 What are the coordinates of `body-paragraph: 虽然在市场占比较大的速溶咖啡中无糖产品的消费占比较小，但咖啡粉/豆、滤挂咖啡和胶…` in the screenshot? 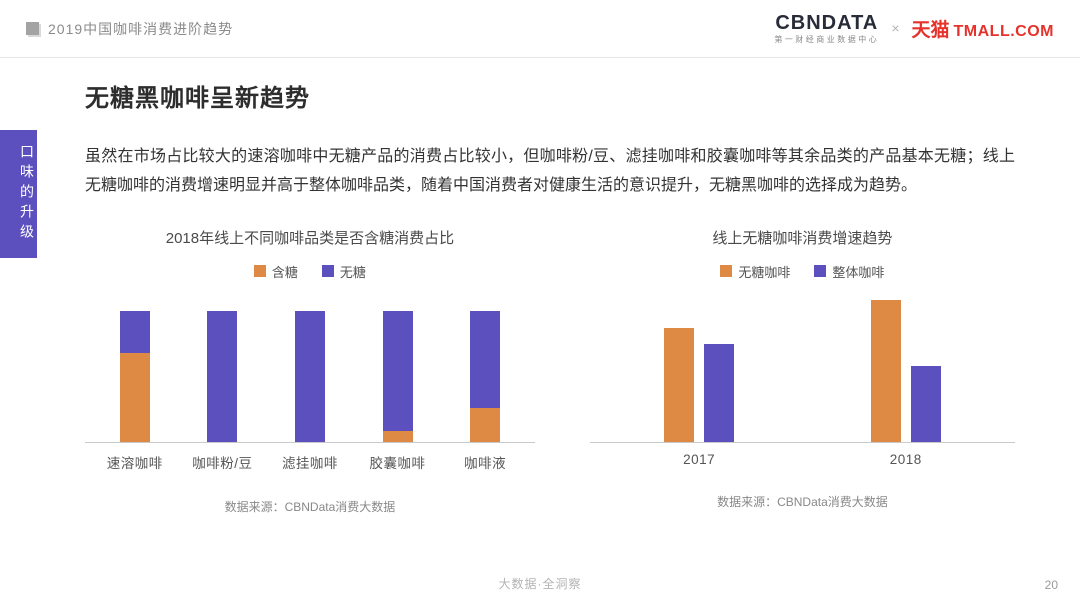 It's located at (550, 171).